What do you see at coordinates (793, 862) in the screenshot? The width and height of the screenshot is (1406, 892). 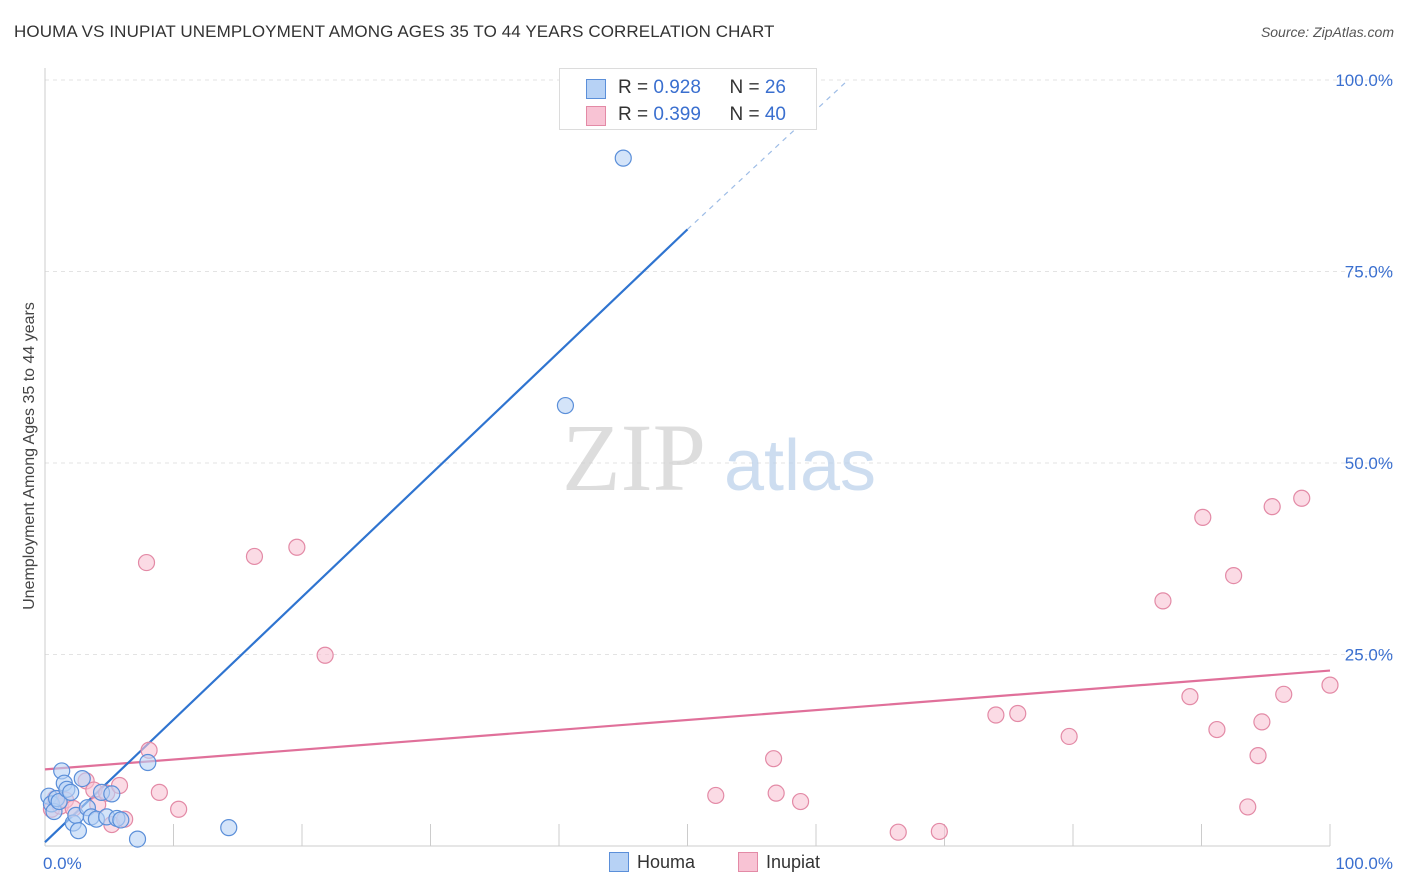 I see `inupiat-legend-label: Inupiat` at bounding box center [793, 862].